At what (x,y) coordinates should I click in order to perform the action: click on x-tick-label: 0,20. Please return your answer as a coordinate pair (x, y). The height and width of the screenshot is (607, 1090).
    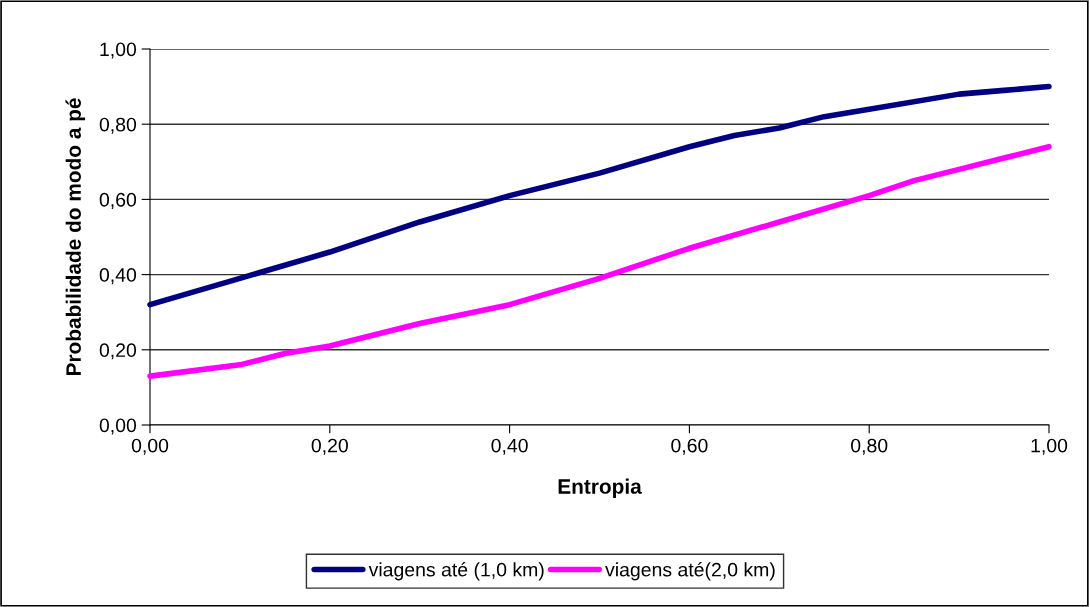
    Looking at the image, I should click on (329, 446).